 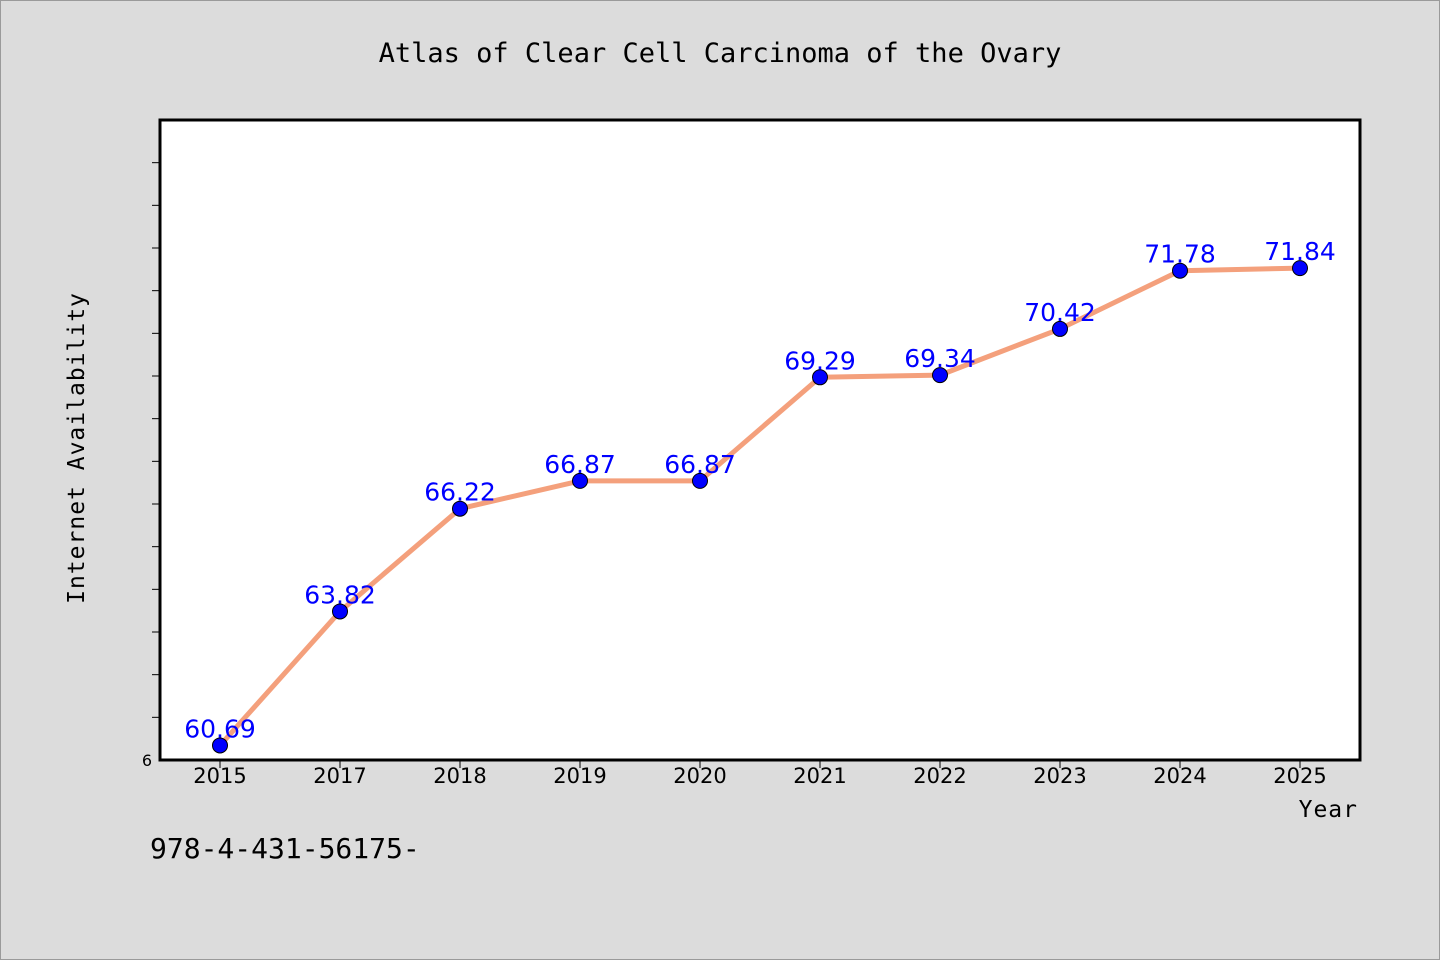 I want to click on x-tick-label: 2015, so click(x=219, y=776).